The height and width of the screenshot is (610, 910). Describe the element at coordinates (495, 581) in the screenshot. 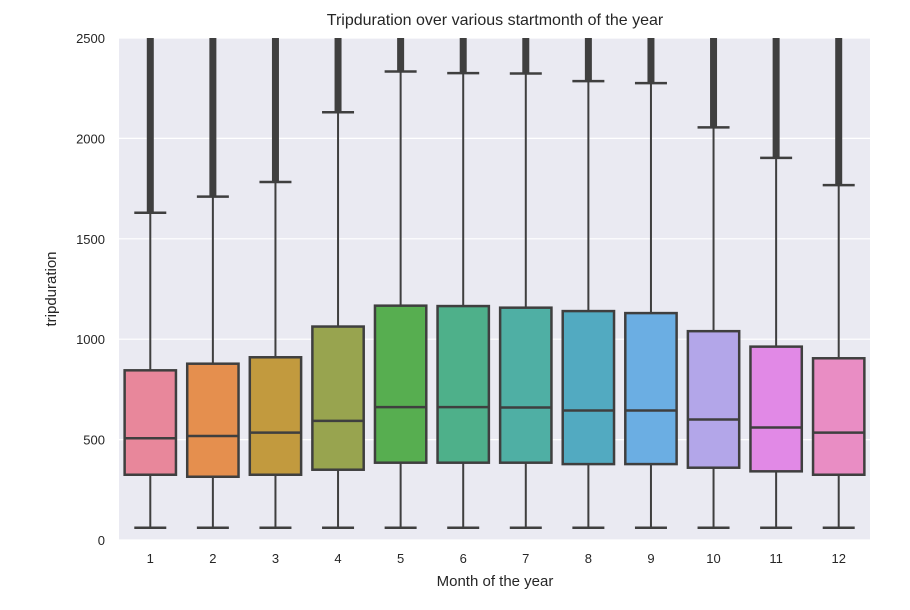

I see `x-axis-label: Month of the year` at that location.